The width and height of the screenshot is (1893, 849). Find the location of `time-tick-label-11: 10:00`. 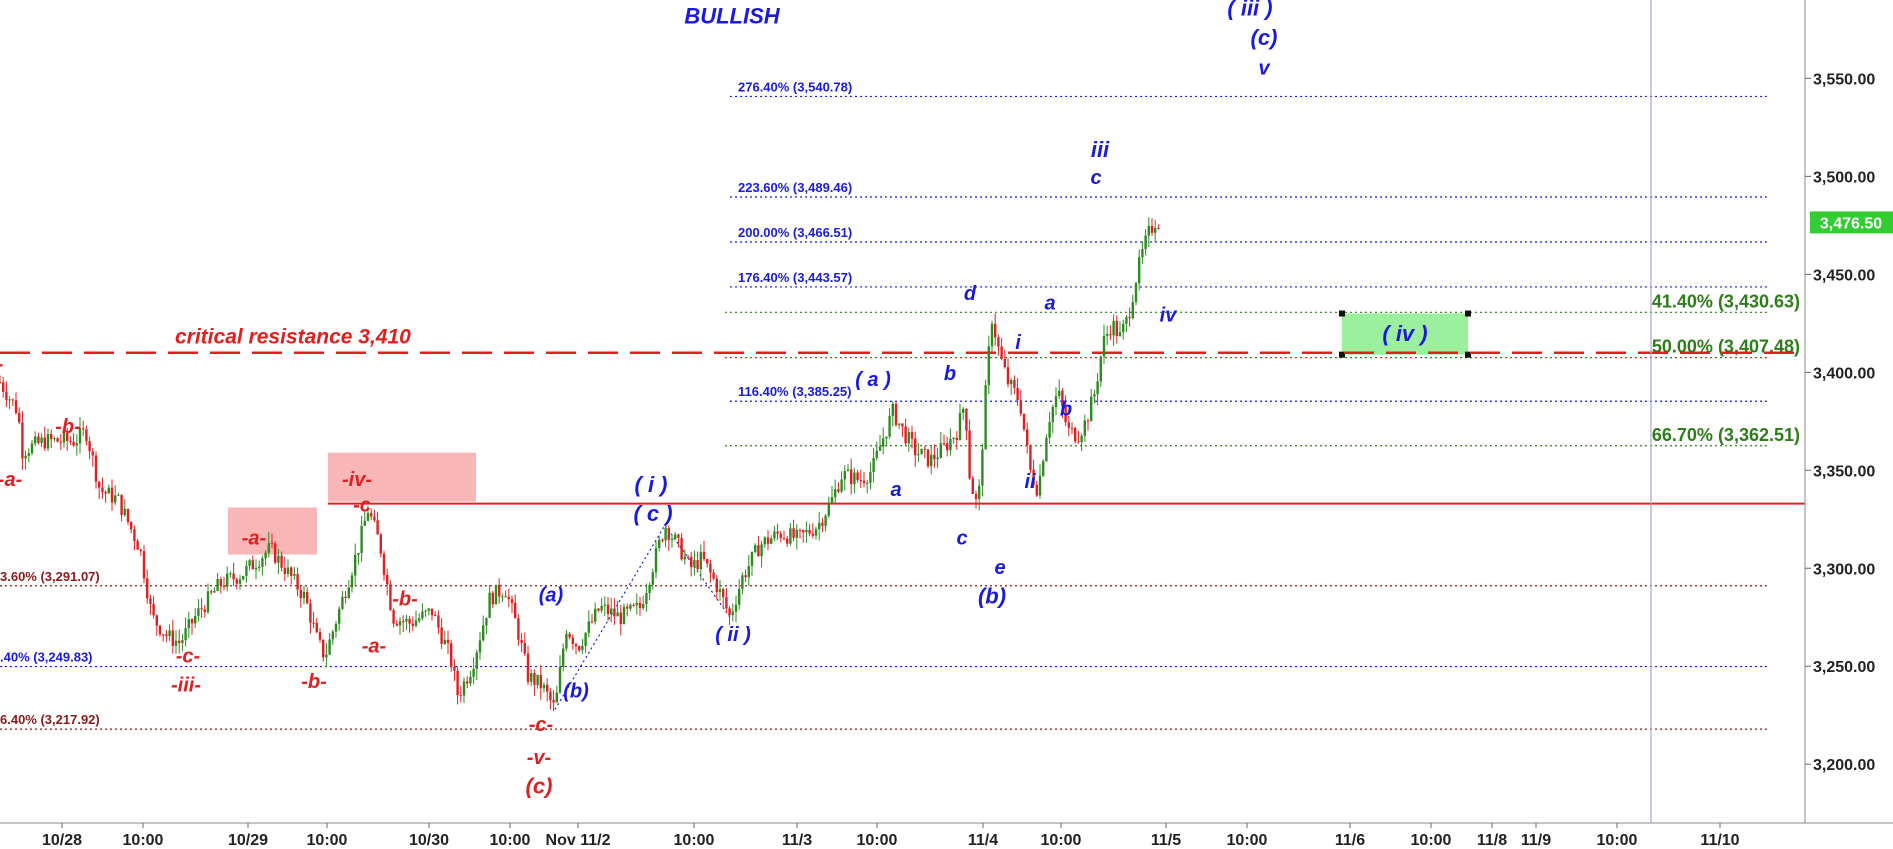

time-tick-label-11: 10:00 is located at coordinates (1061, 840).